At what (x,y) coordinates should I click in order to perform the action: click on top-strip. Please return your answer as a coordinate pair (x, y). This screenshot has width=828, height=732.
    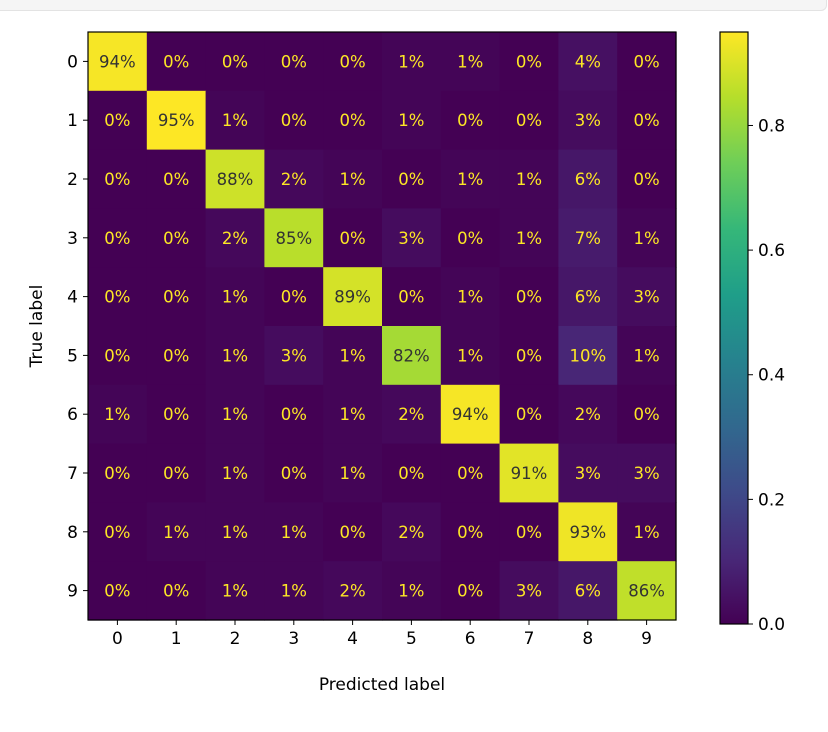
    Looking at the image, I should click on (413, 5).